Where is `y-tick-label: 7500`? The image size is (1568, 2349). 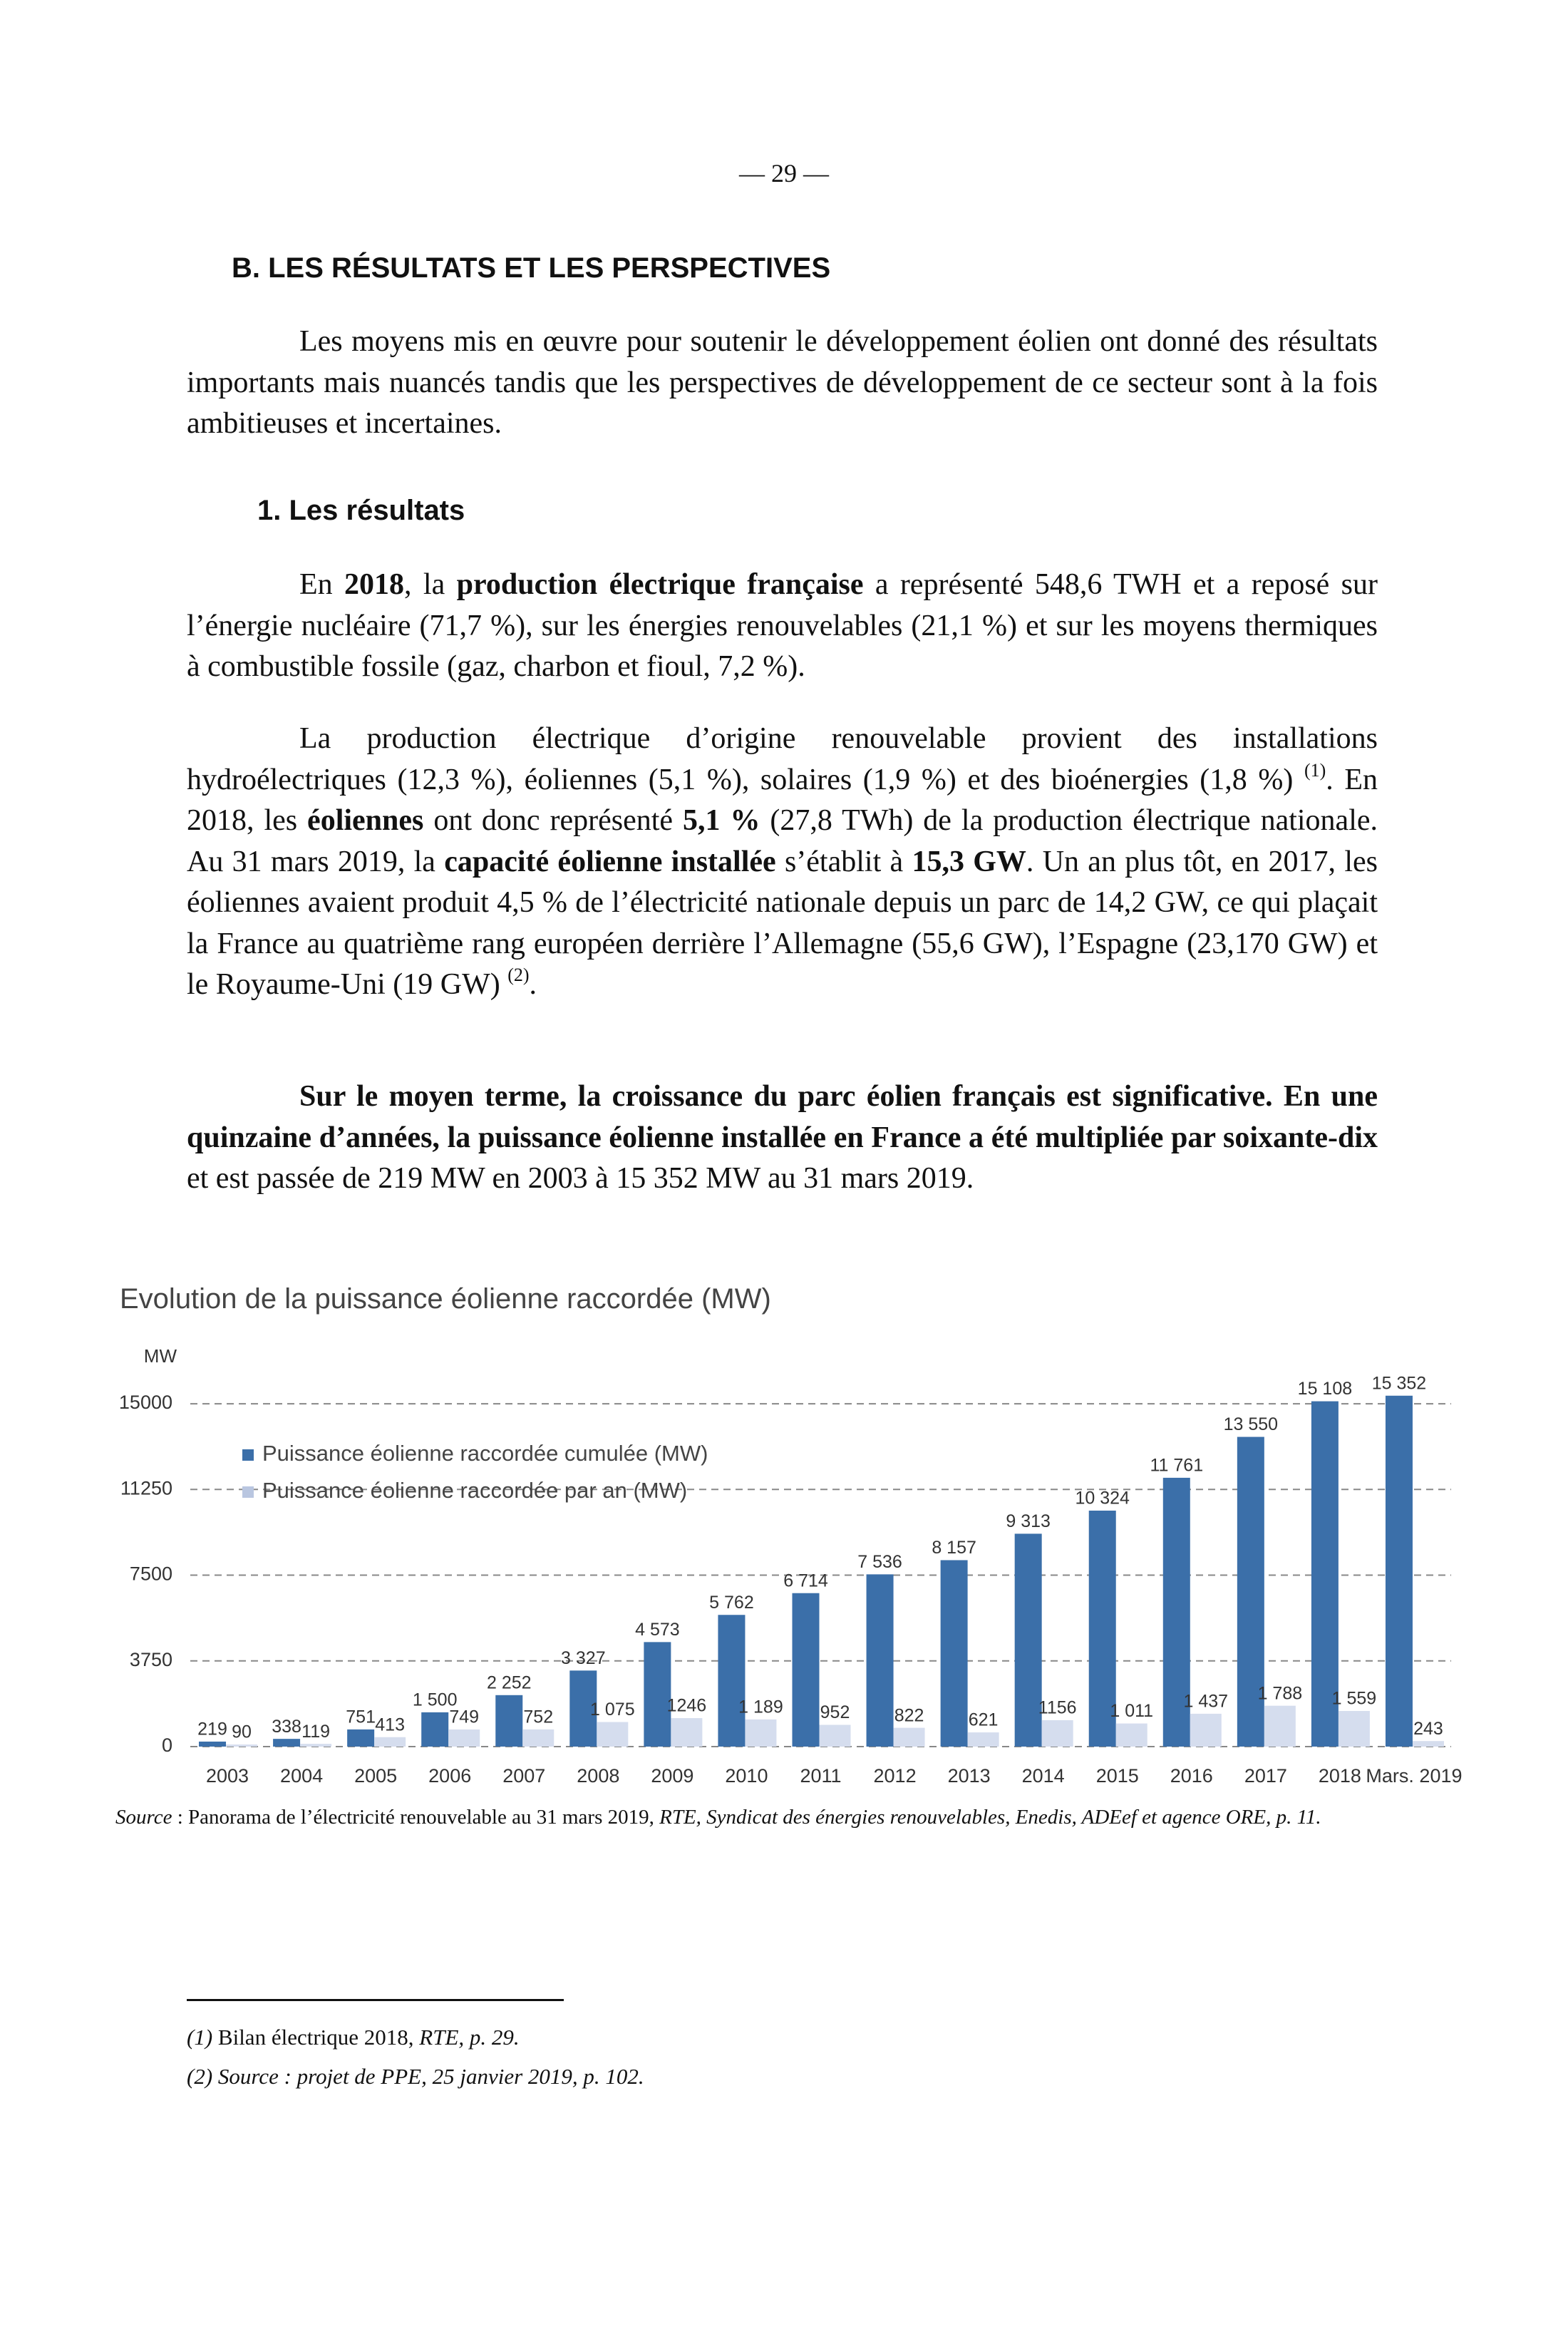 y-tick-label: 7500 is located at coordinates (151, 1574).